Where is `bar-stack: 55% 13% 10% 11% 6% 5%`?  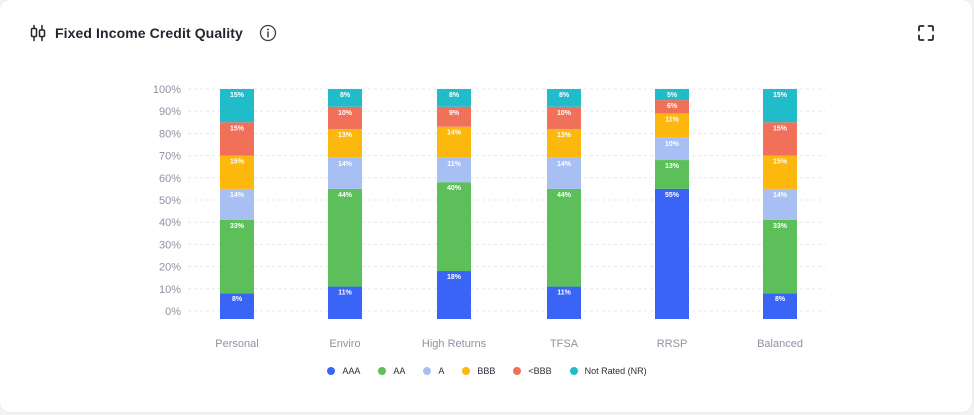 bar-stack: 55% 13% 10% 11% 6% 5% is located at coordinates (672, 204).